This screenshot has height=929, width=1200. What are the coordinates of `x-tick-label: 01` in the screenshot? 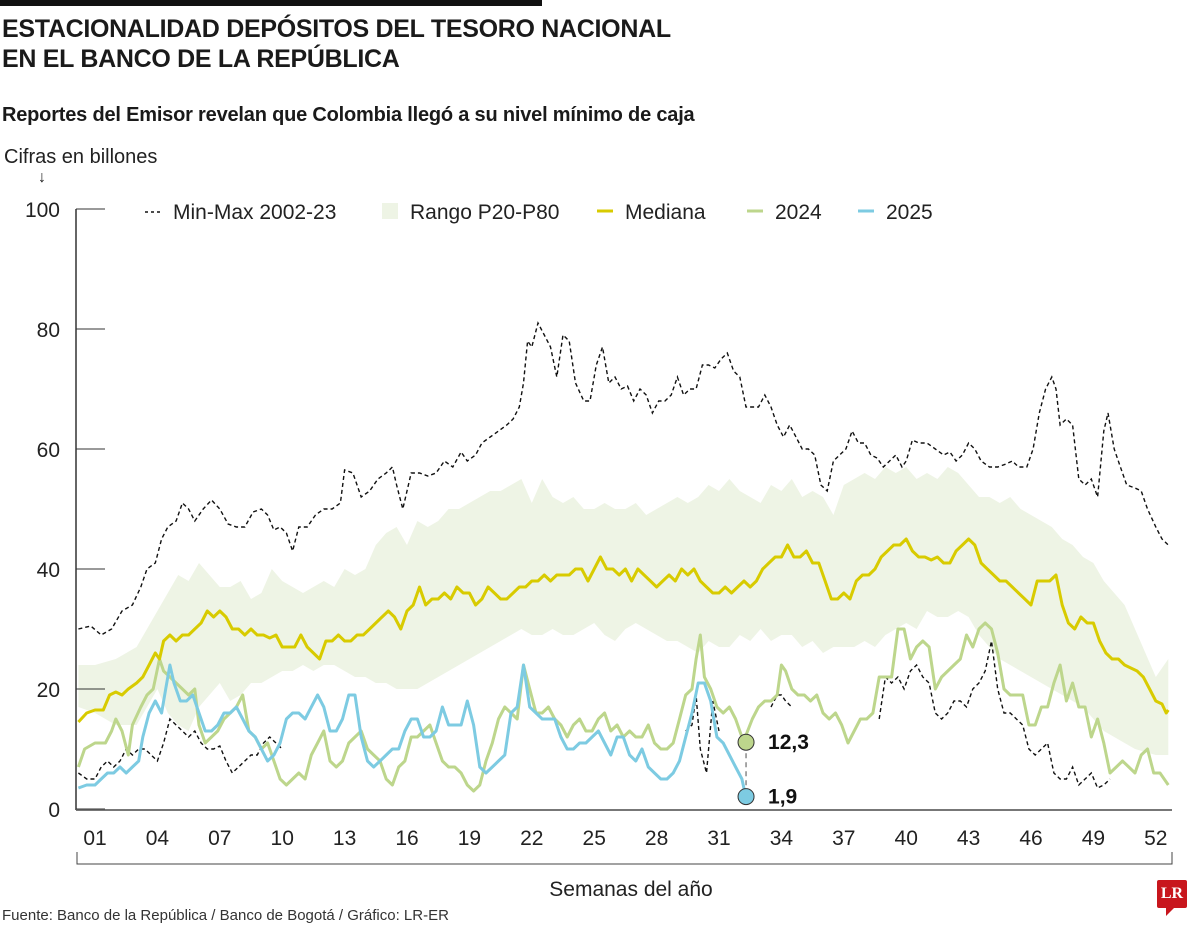 It's located at (94, 838).